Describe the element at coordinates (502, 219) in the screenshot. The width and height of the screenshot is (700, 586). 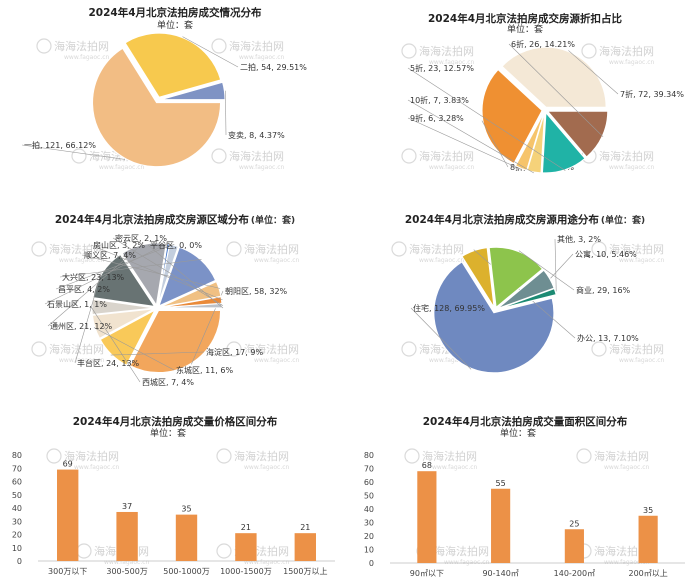
I see `chart-title-main: 2024年4月北京法拍房成交房源用途分布` at that location.